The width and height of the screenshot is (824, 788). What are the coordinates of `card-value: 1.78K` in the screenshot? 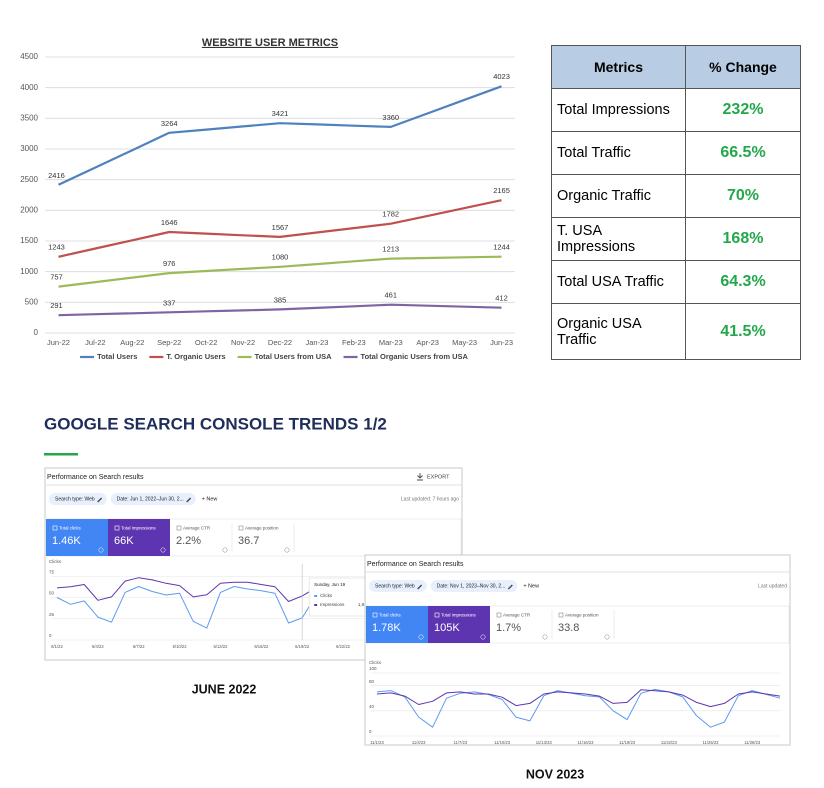 It's located at (386, 628).